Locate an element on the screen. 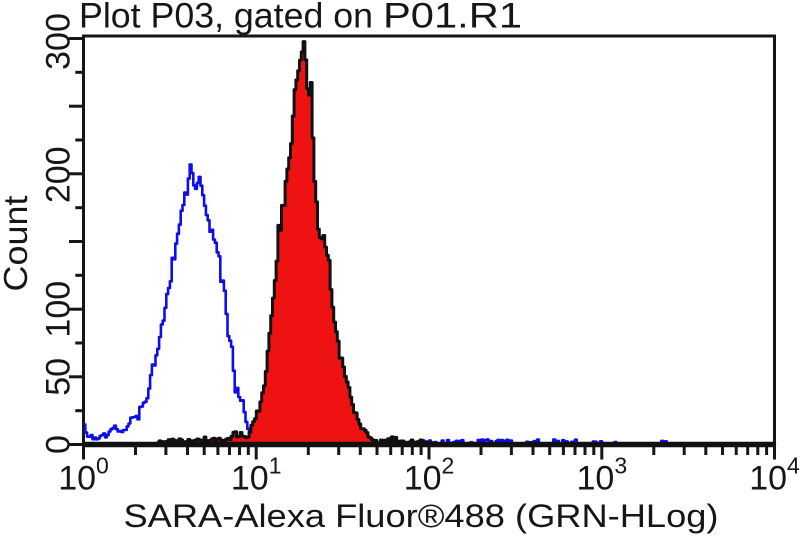 The width and height of the screenshot is (800, 538). svg-text:SARA-Alexa Fluor®488 (GRN-HLog: SARA-Alexa Fluor®488 (GRN-HLog) is located at coordinates (421, 516).